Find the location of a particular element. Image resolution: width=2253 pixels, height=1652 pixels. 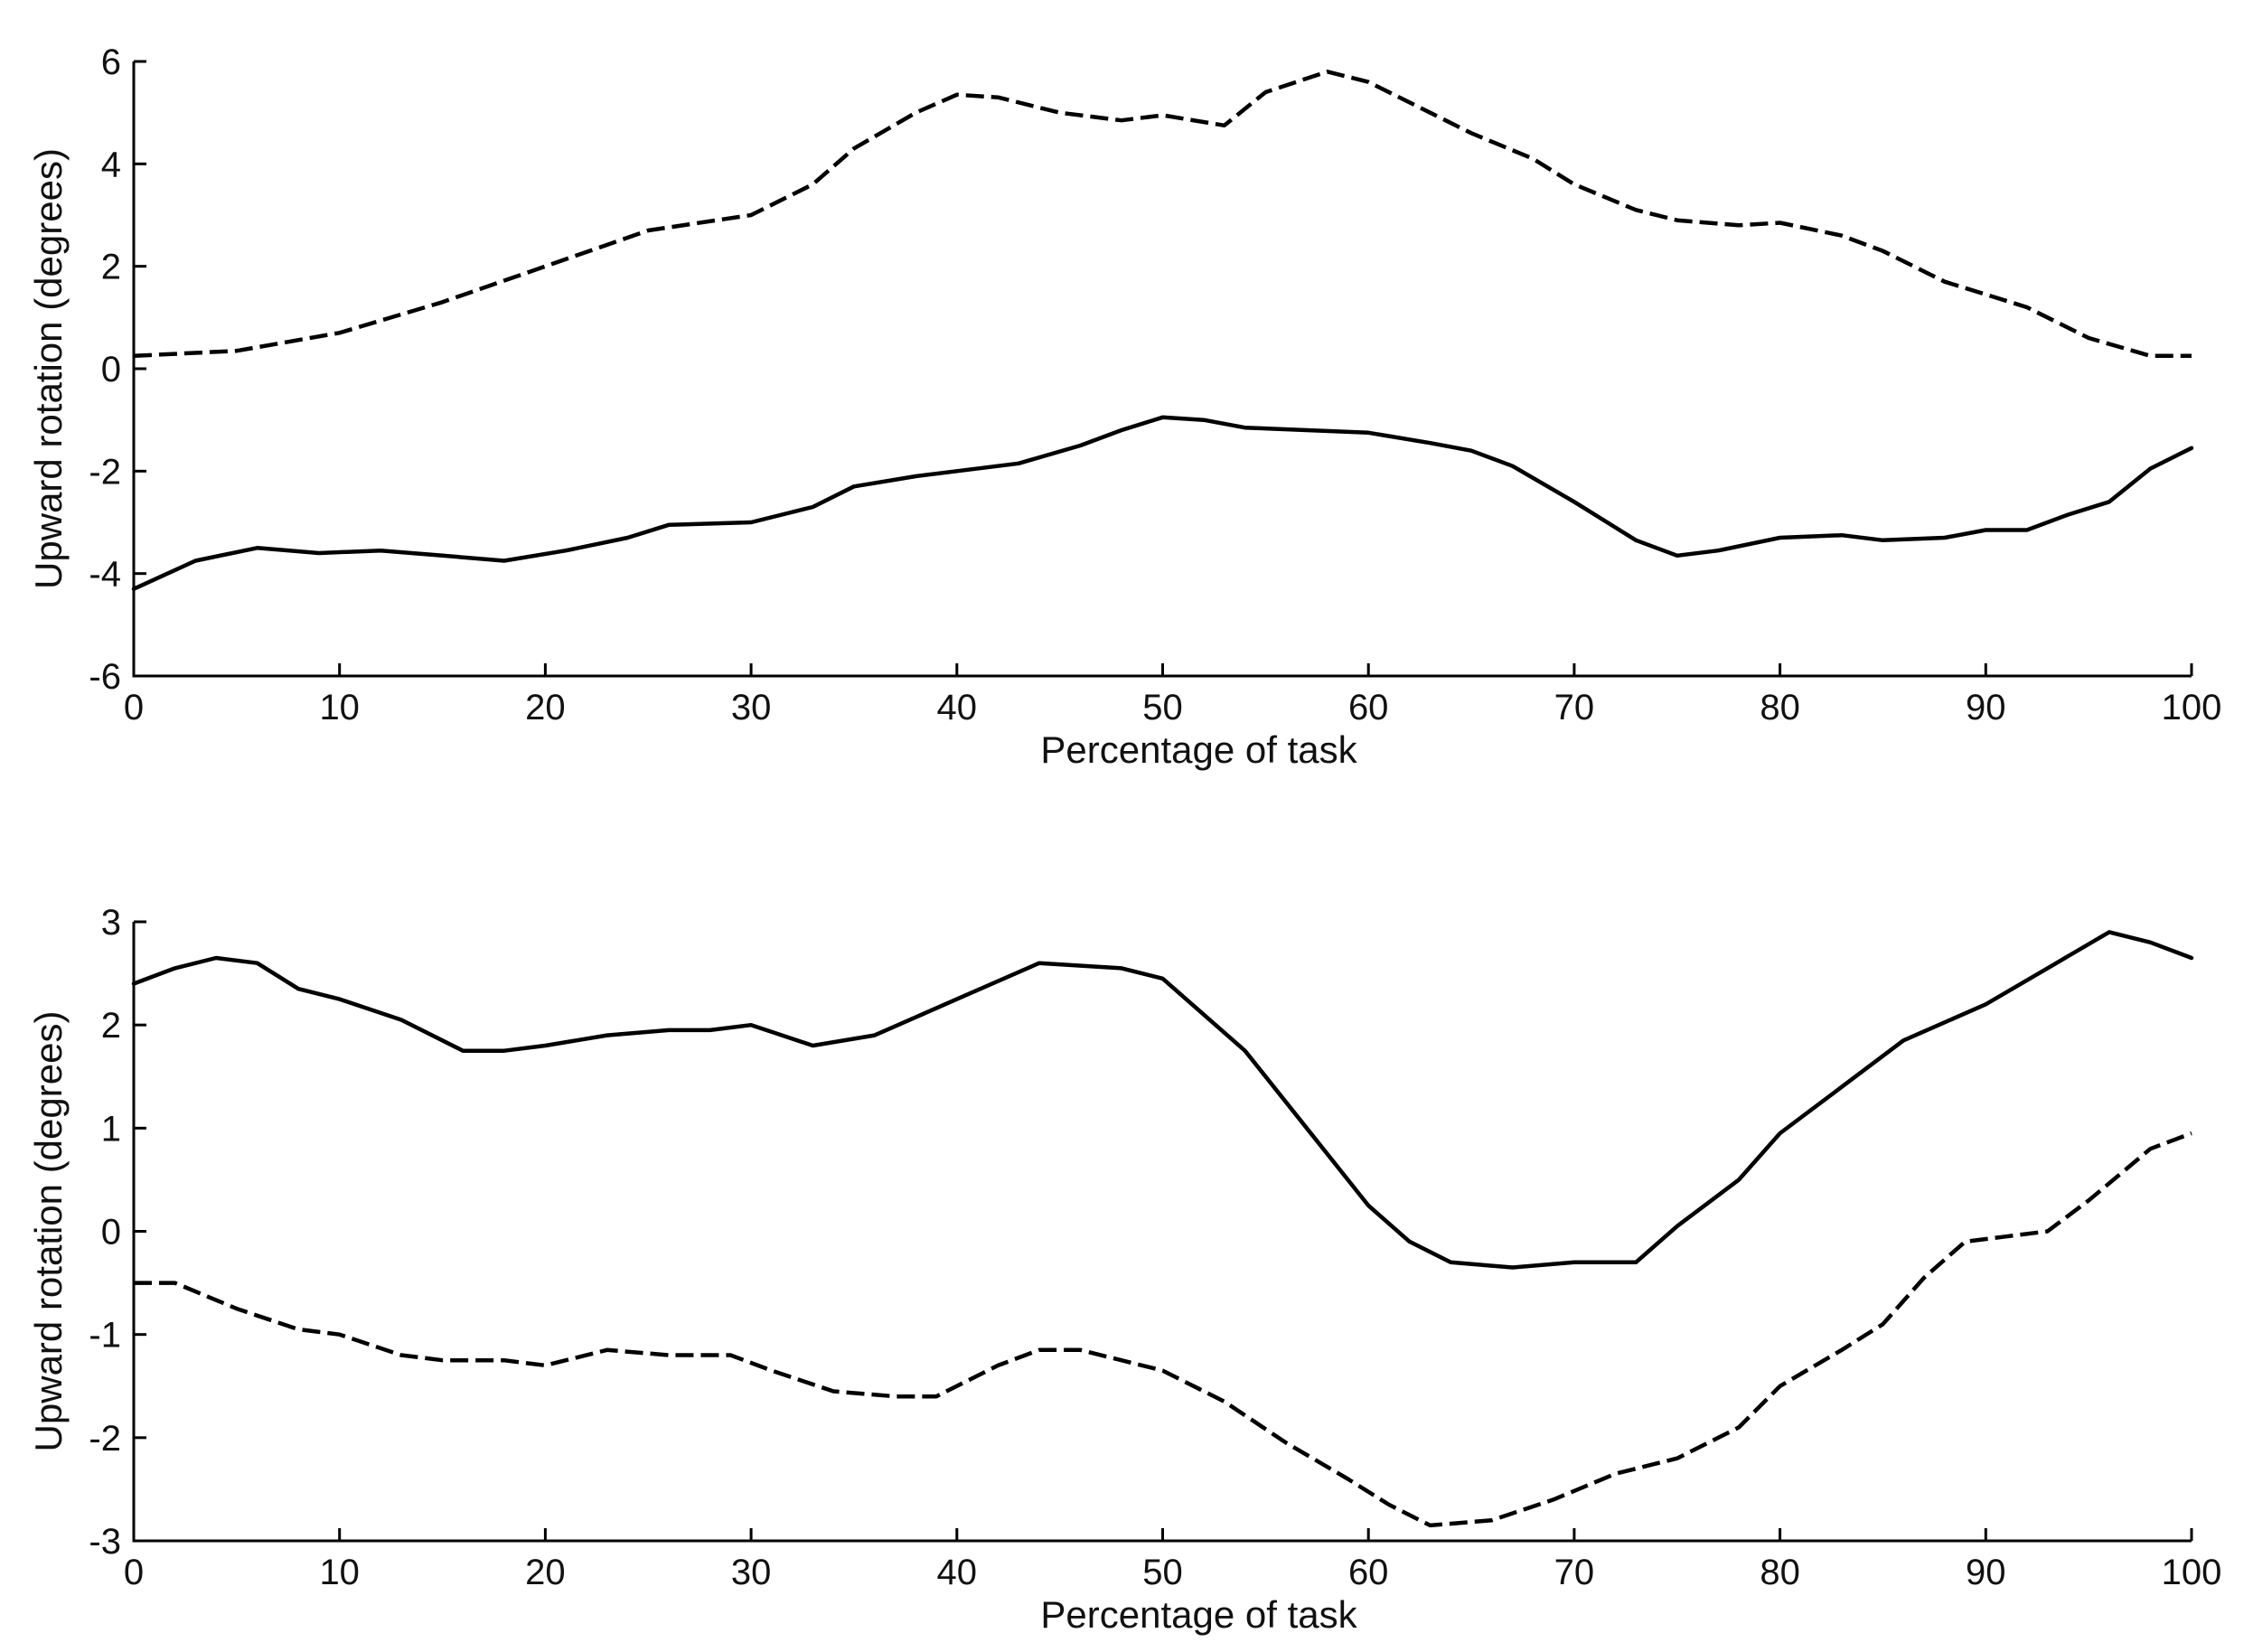

y-tick-label: 4 is located at coordinates (111, 164).